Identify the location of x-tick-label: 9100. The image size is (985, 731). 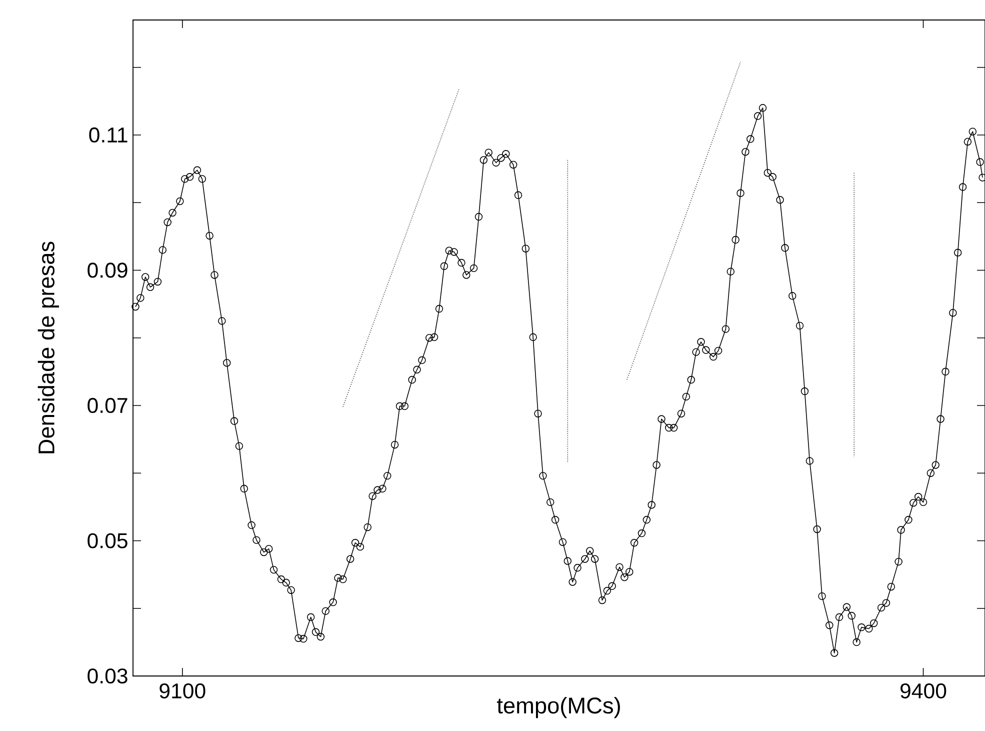
(183, 690).